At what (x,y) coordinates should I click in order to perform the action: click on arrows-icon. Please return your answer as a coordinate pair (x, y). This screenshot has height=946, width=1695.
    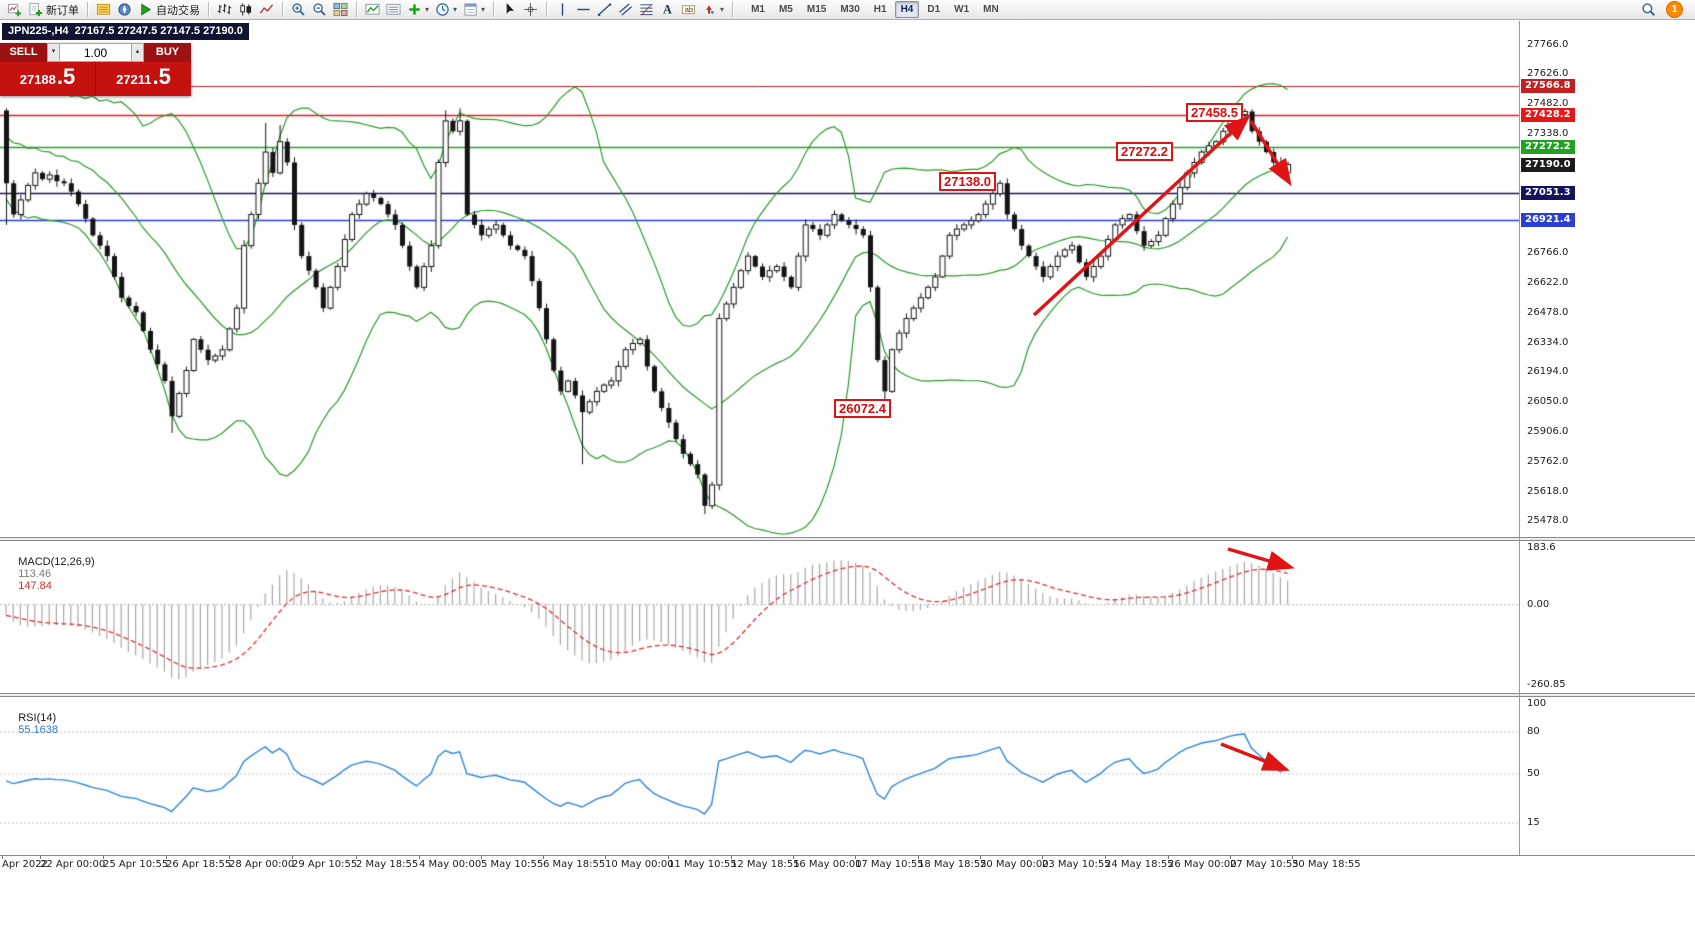
    Looking at the image, I should click on (710, 10).